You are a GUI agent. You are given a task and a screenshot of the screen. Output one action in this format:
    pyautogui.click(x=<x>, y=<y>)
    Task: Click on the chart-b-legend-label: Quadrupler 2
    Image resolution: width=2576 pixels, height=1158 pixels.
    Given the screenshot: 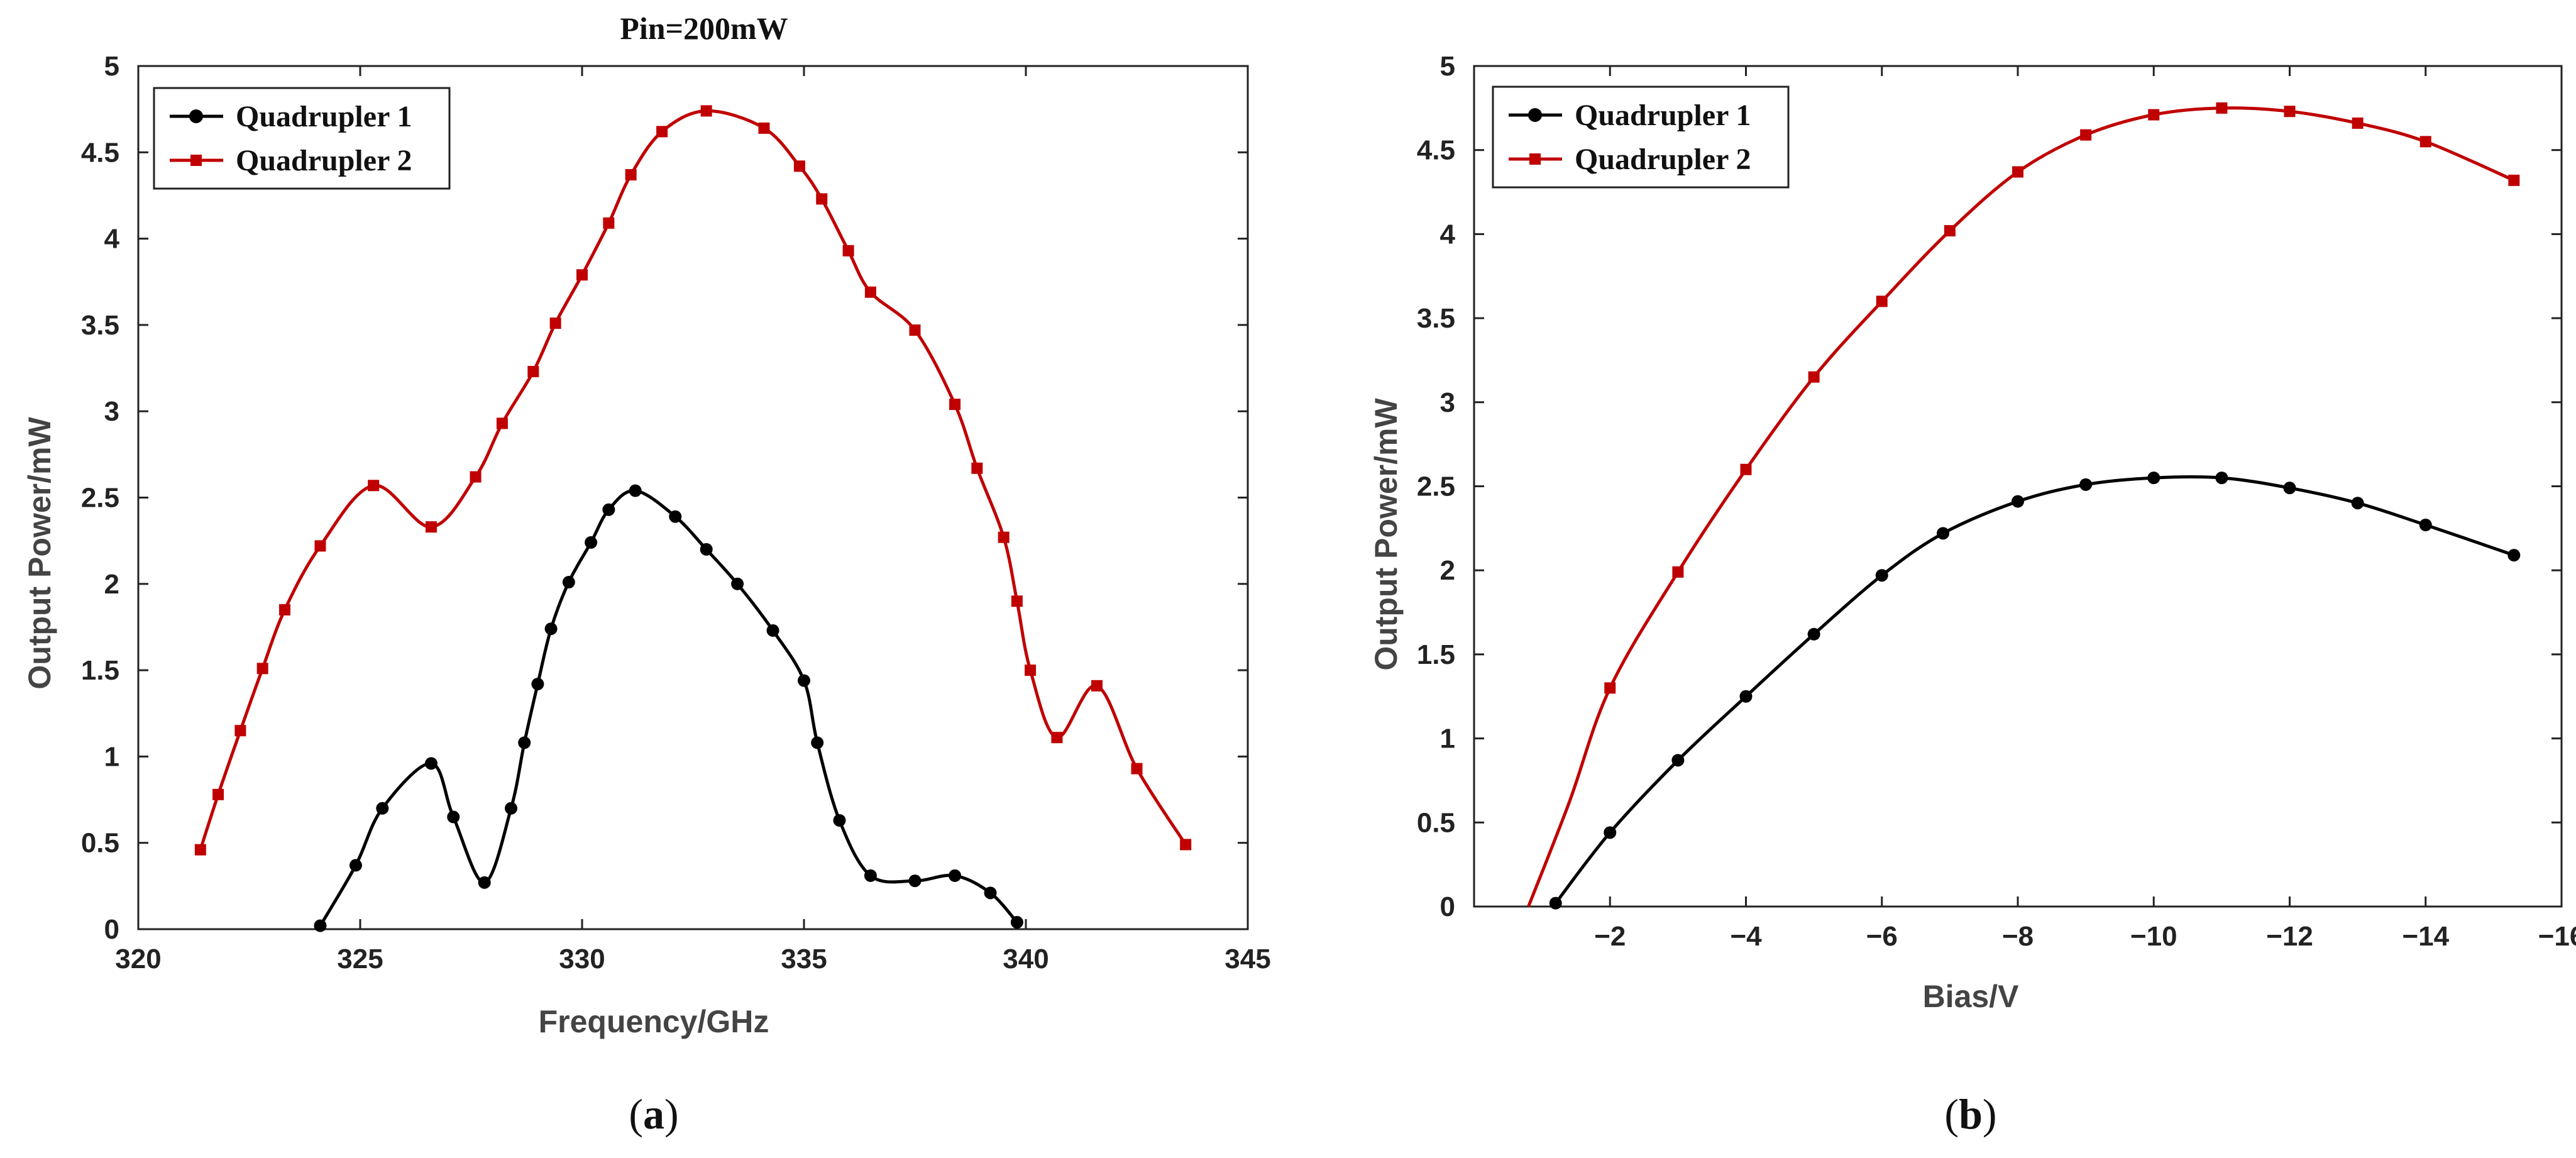 What is the action you would take?
    pyautogui.click(x=1663, y=159)
    